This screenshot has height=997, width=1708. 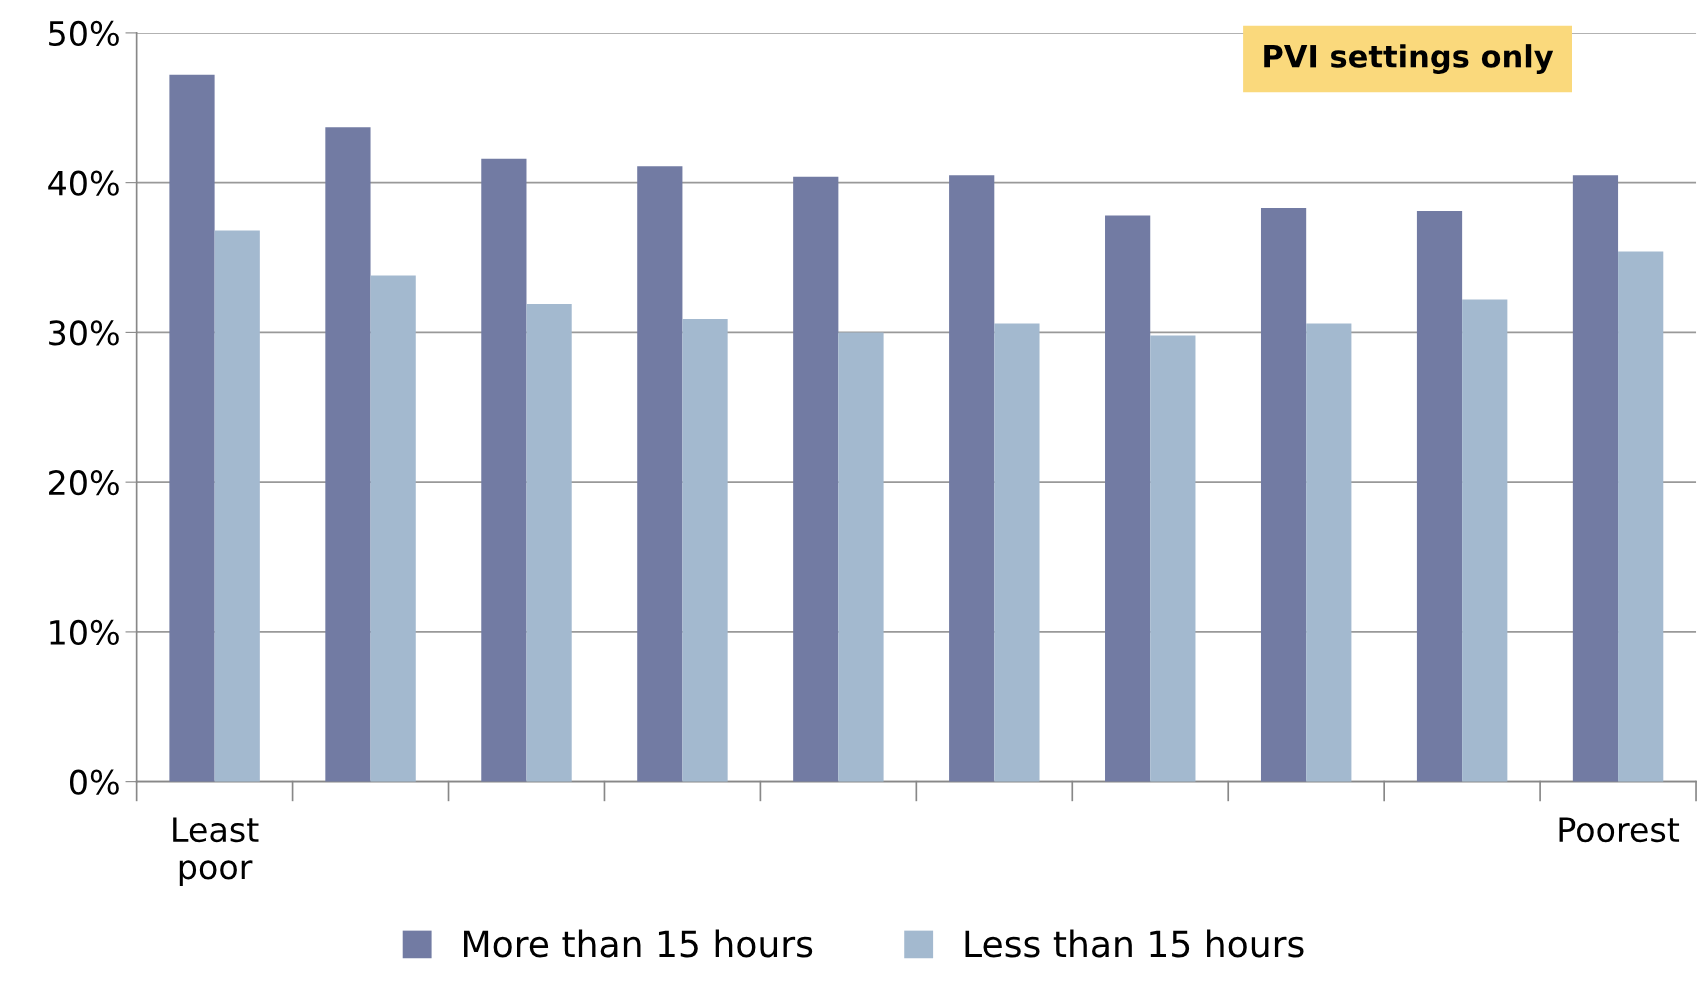 What do you see at coordinates (83, 183) in the screenshot?
I see `y-tick-label: 40%` at bounding box center [83, 183].